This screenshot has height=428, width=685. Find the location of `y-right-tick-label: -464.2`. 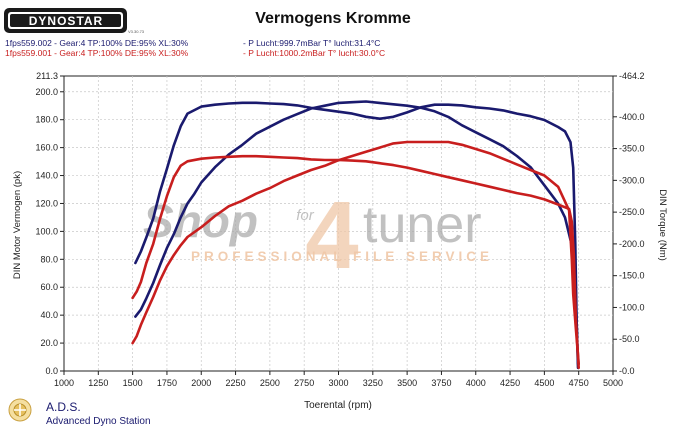

y-right-tick-label: -464.2 is located at coordinates (632, 76).